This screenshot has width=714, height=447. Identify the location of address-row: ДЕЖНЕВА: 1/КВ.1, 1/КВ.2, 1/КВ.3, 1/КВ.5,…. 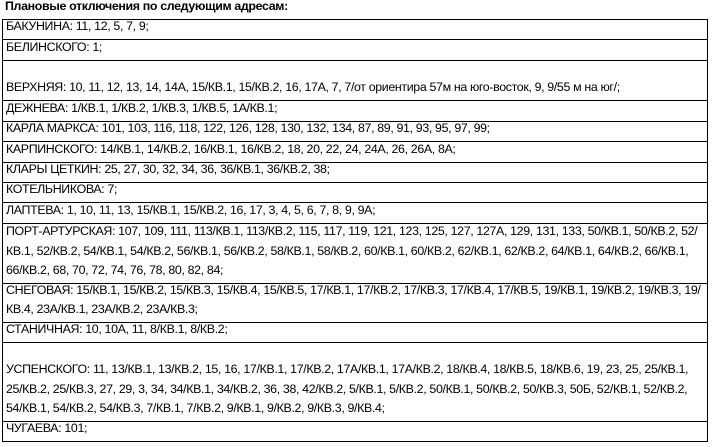
(355, 111).